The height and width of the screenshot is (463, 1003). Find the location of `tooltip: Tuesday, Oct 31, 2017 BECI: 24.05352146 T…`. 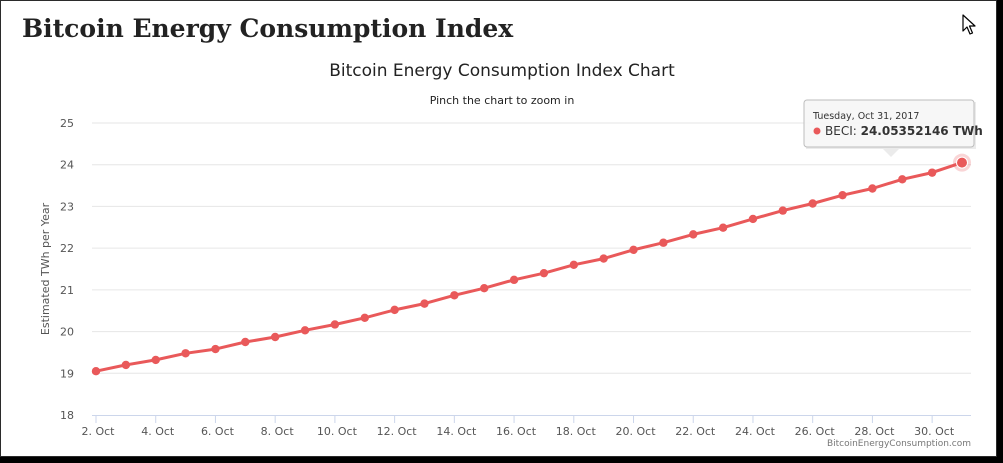

tooltip: Tuesday, Oct 31, 2017 BECI: 24.05352146 T… is located at coordinates (893, 128).